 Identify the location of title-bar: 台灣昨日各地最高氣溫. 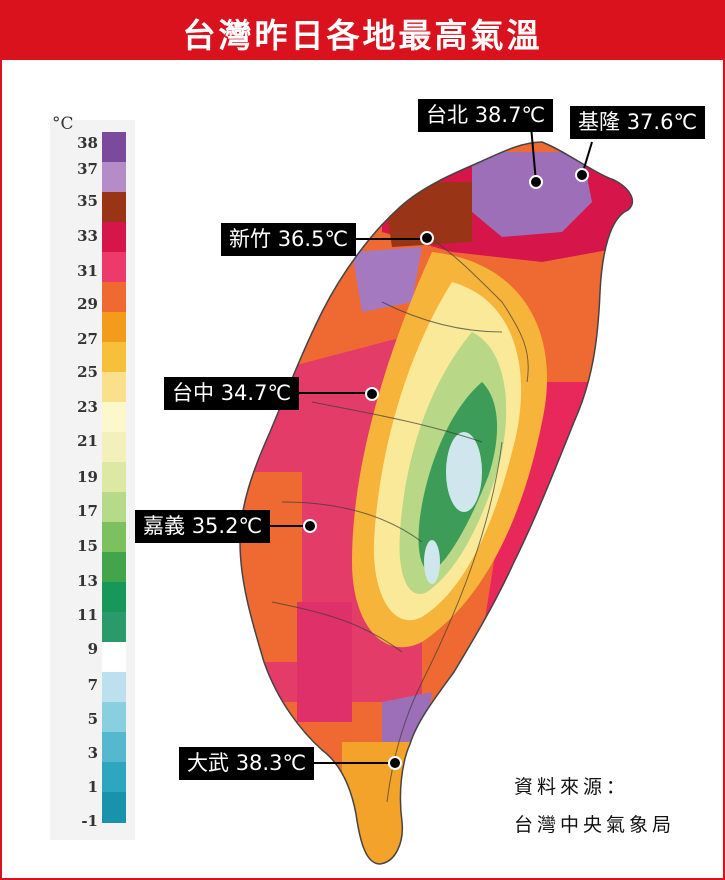
(362, 31).